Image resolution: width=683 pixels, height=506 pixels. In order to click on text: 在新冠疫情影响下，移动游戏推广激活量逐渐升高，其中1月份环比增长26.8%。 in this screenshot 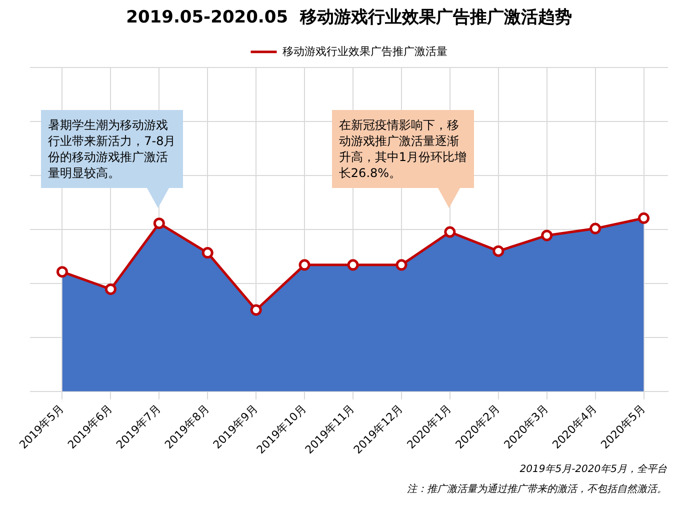, I will do `click(403, 149)`.